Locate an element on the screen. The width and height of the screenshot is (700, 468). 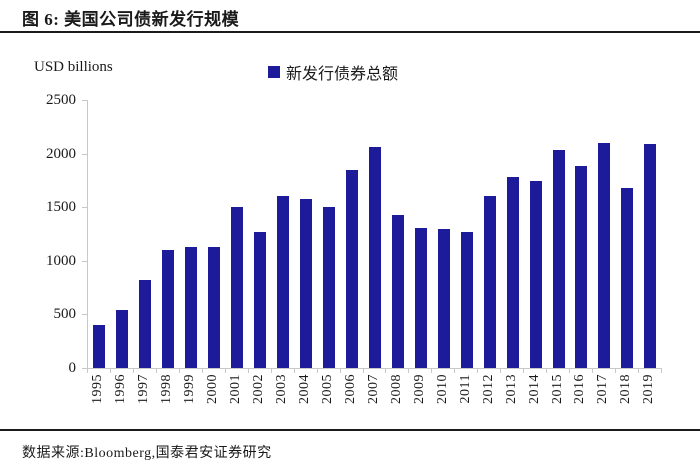
x-axis-label-cell: 1998 is located at coordinates (167, 400).